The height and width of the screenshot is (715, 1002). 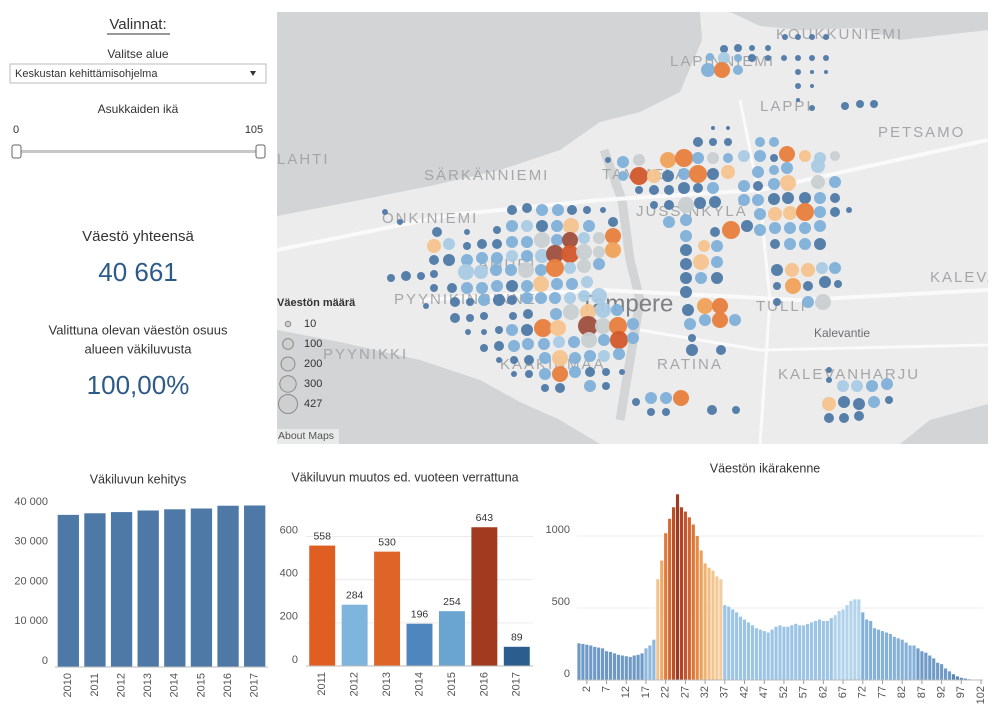 I want to click on panel-title: Valinnat:, so click(x=137, y=24).